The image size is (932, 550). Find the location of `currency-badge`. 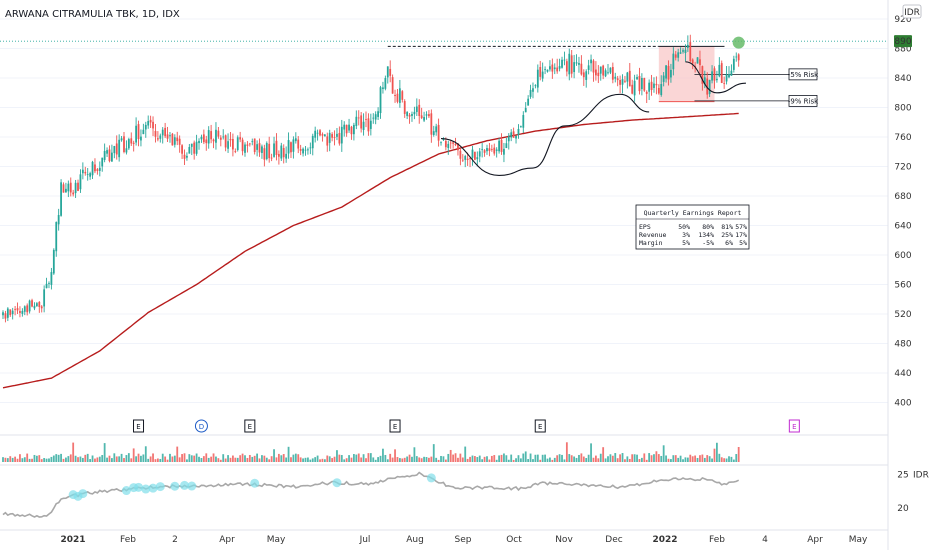

currency-badge is located at coordinates (912, 11).